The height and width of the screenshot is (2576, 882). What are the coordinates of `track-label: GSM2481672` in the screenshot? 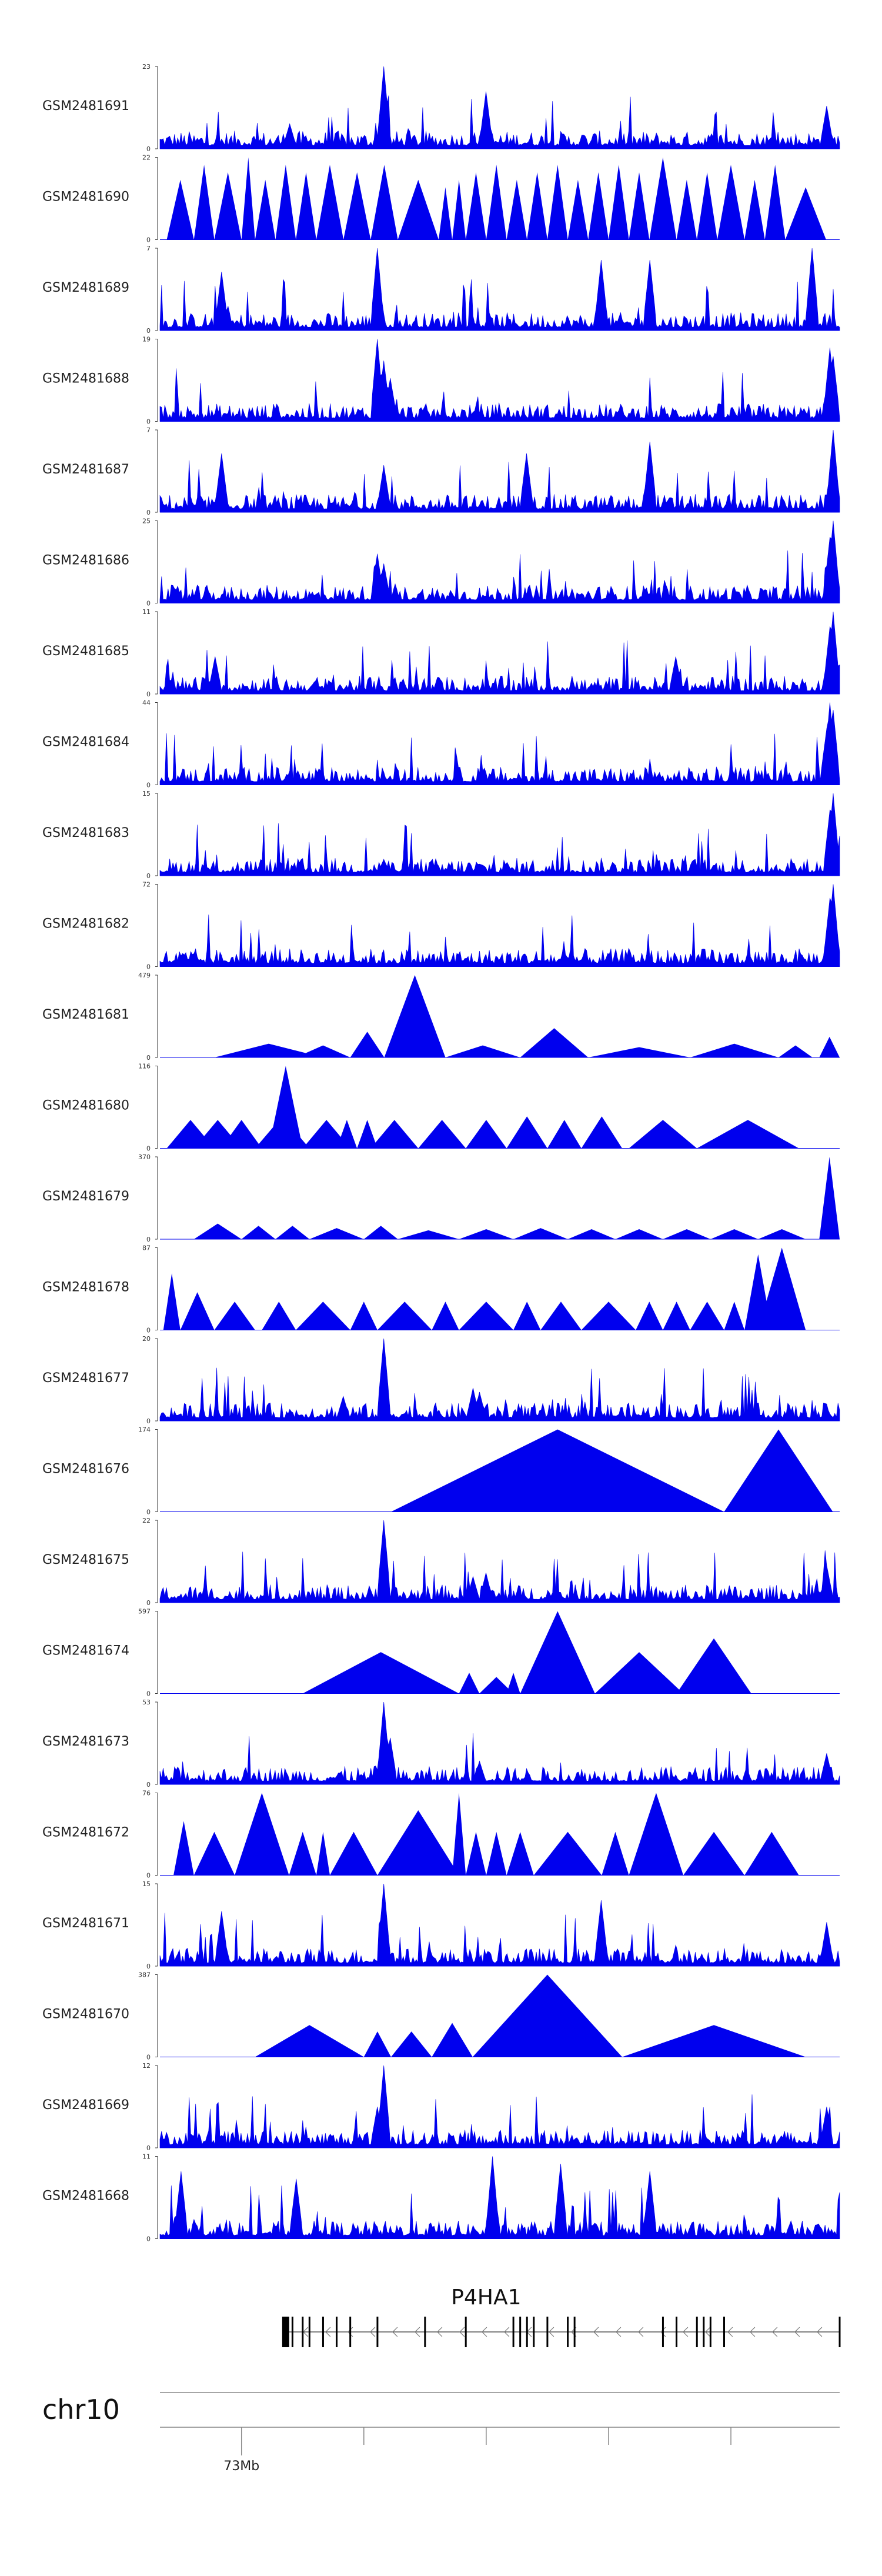 It's located at (85, 1833).